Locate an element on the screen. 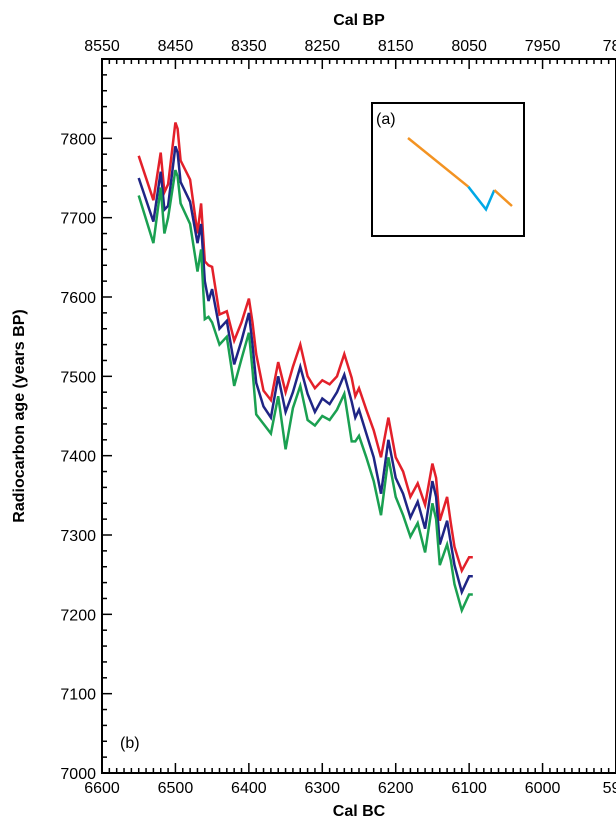  x-tick-label: 6000 is located at coordinates (543, 788).